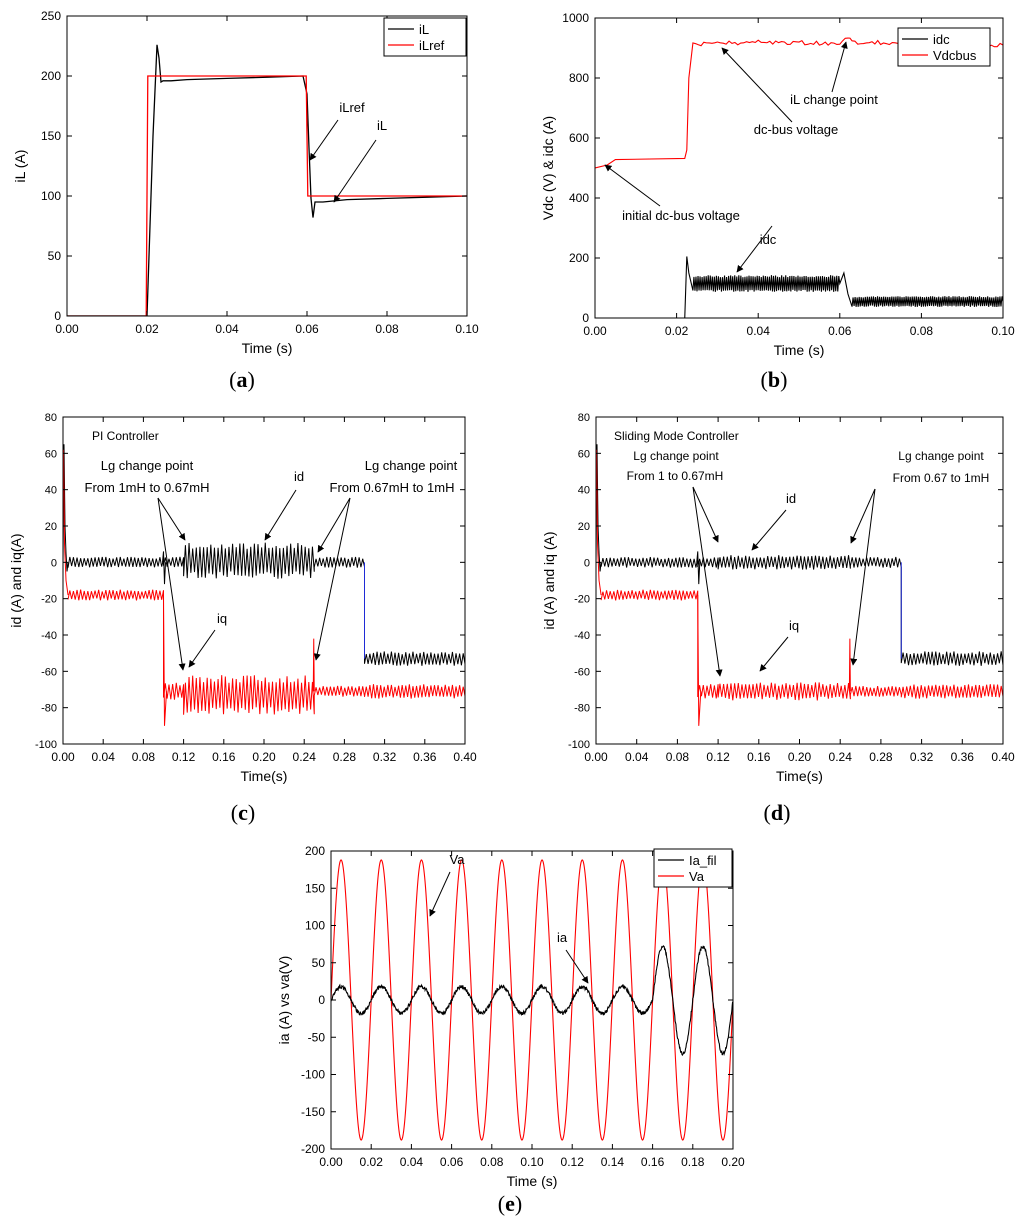 Image resolution: width=1024 pixels, height=1227 pixels. Describe the element at coordinates (575, 18) in the screenshot. I see `y-tick-label: 1000` at that location.